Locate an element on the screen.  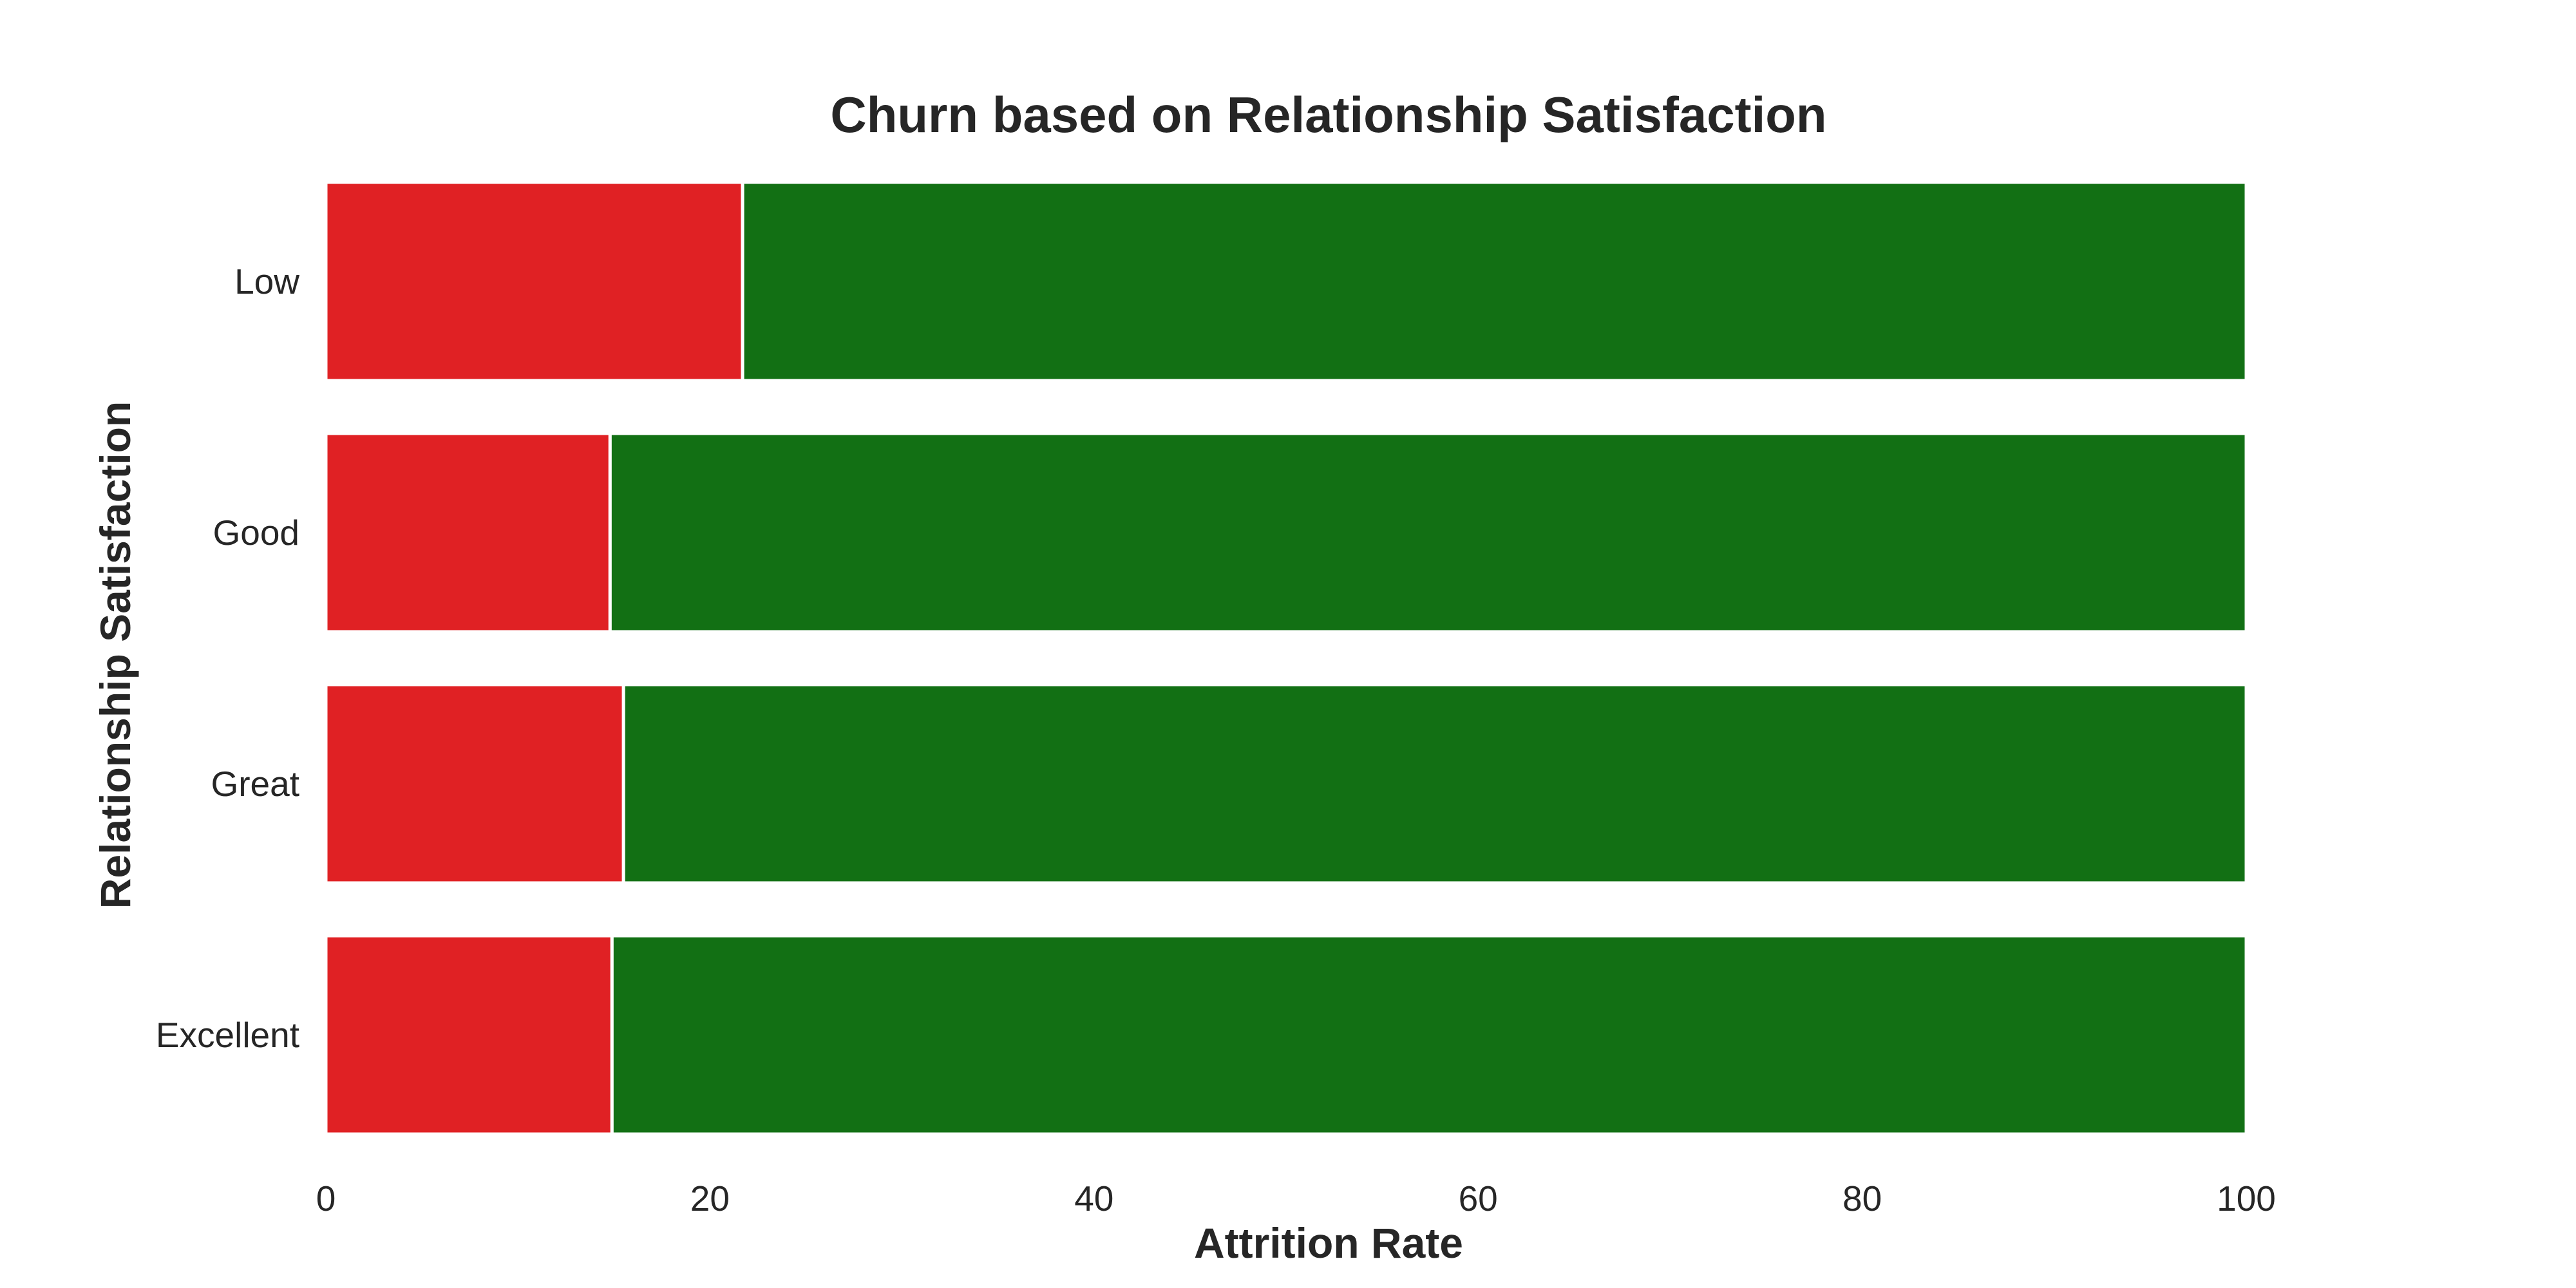
x-tick-labels: 0 20 40 60 80 100 is located at coordinates (1296, 1198).